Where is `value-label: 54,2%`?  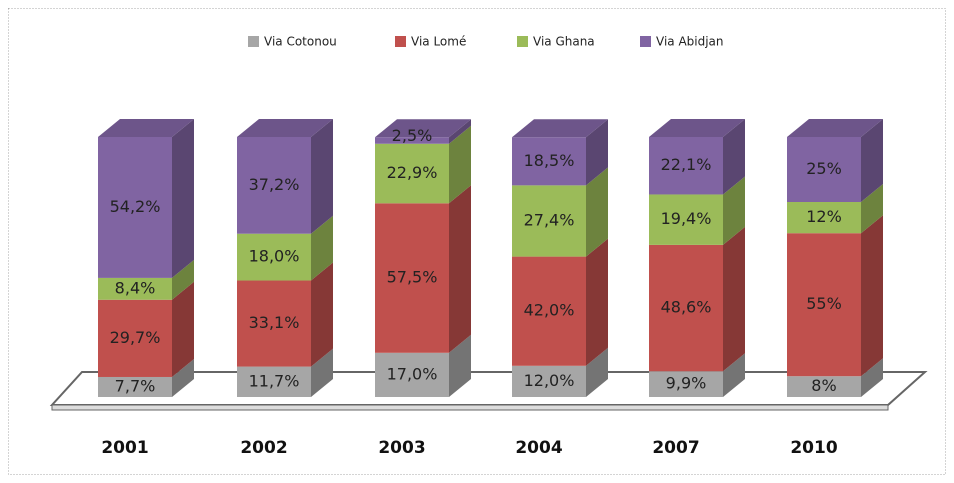
value-label: 54,2% is located at coordinates (135, 206).